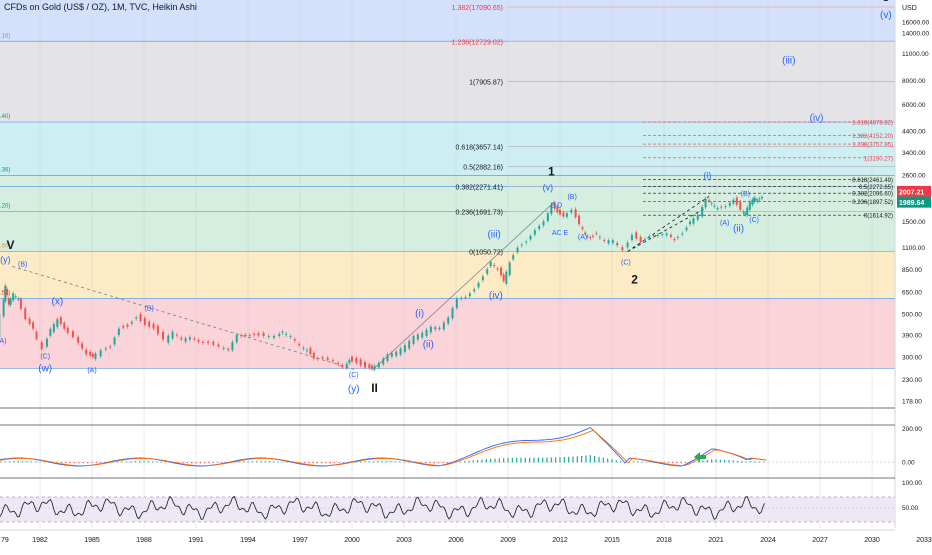  Describe the element at coordinates (876, 188) in the screenshot. I see `fib-small-label: 0.5(2272.65)` at that location.